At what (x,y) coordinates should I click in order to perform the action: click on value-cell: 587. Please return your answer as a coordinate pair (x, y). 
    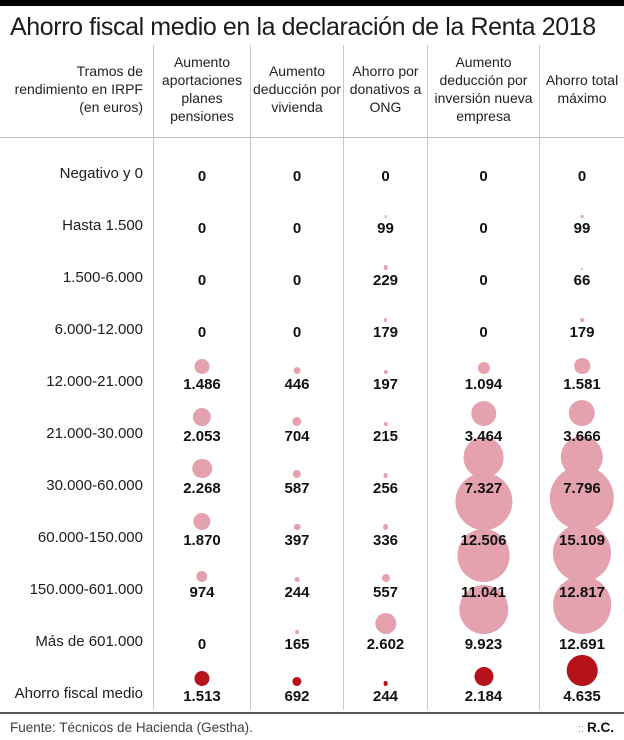
    Looking at the image, I should click on (296, 476).